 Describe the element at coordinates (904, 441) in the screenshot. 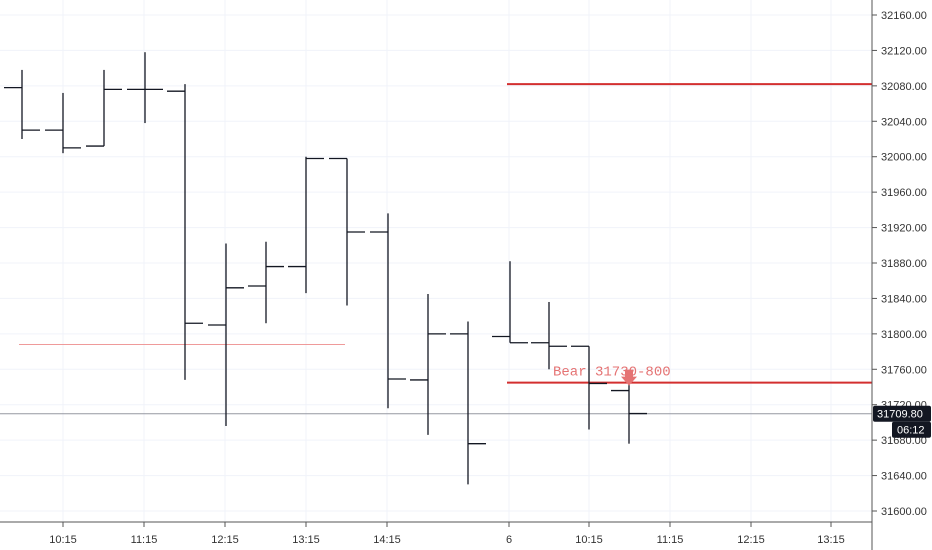

I see `y-tick-label: 31680.00` at that location.